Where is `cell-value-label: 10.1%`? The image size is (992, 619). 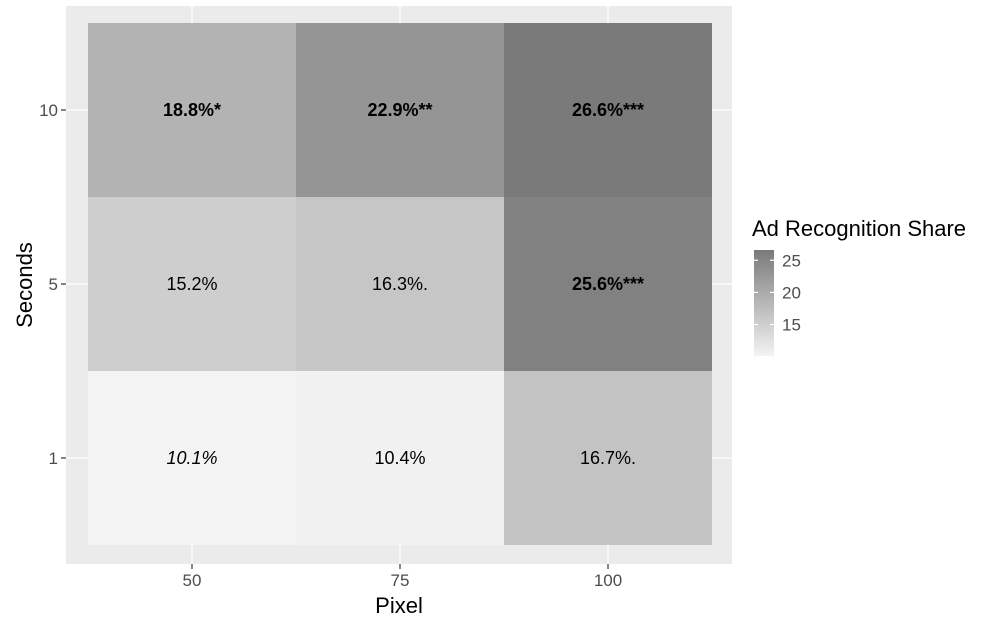 cell-value-label: 10.1% is located at coordinates (191, 458).